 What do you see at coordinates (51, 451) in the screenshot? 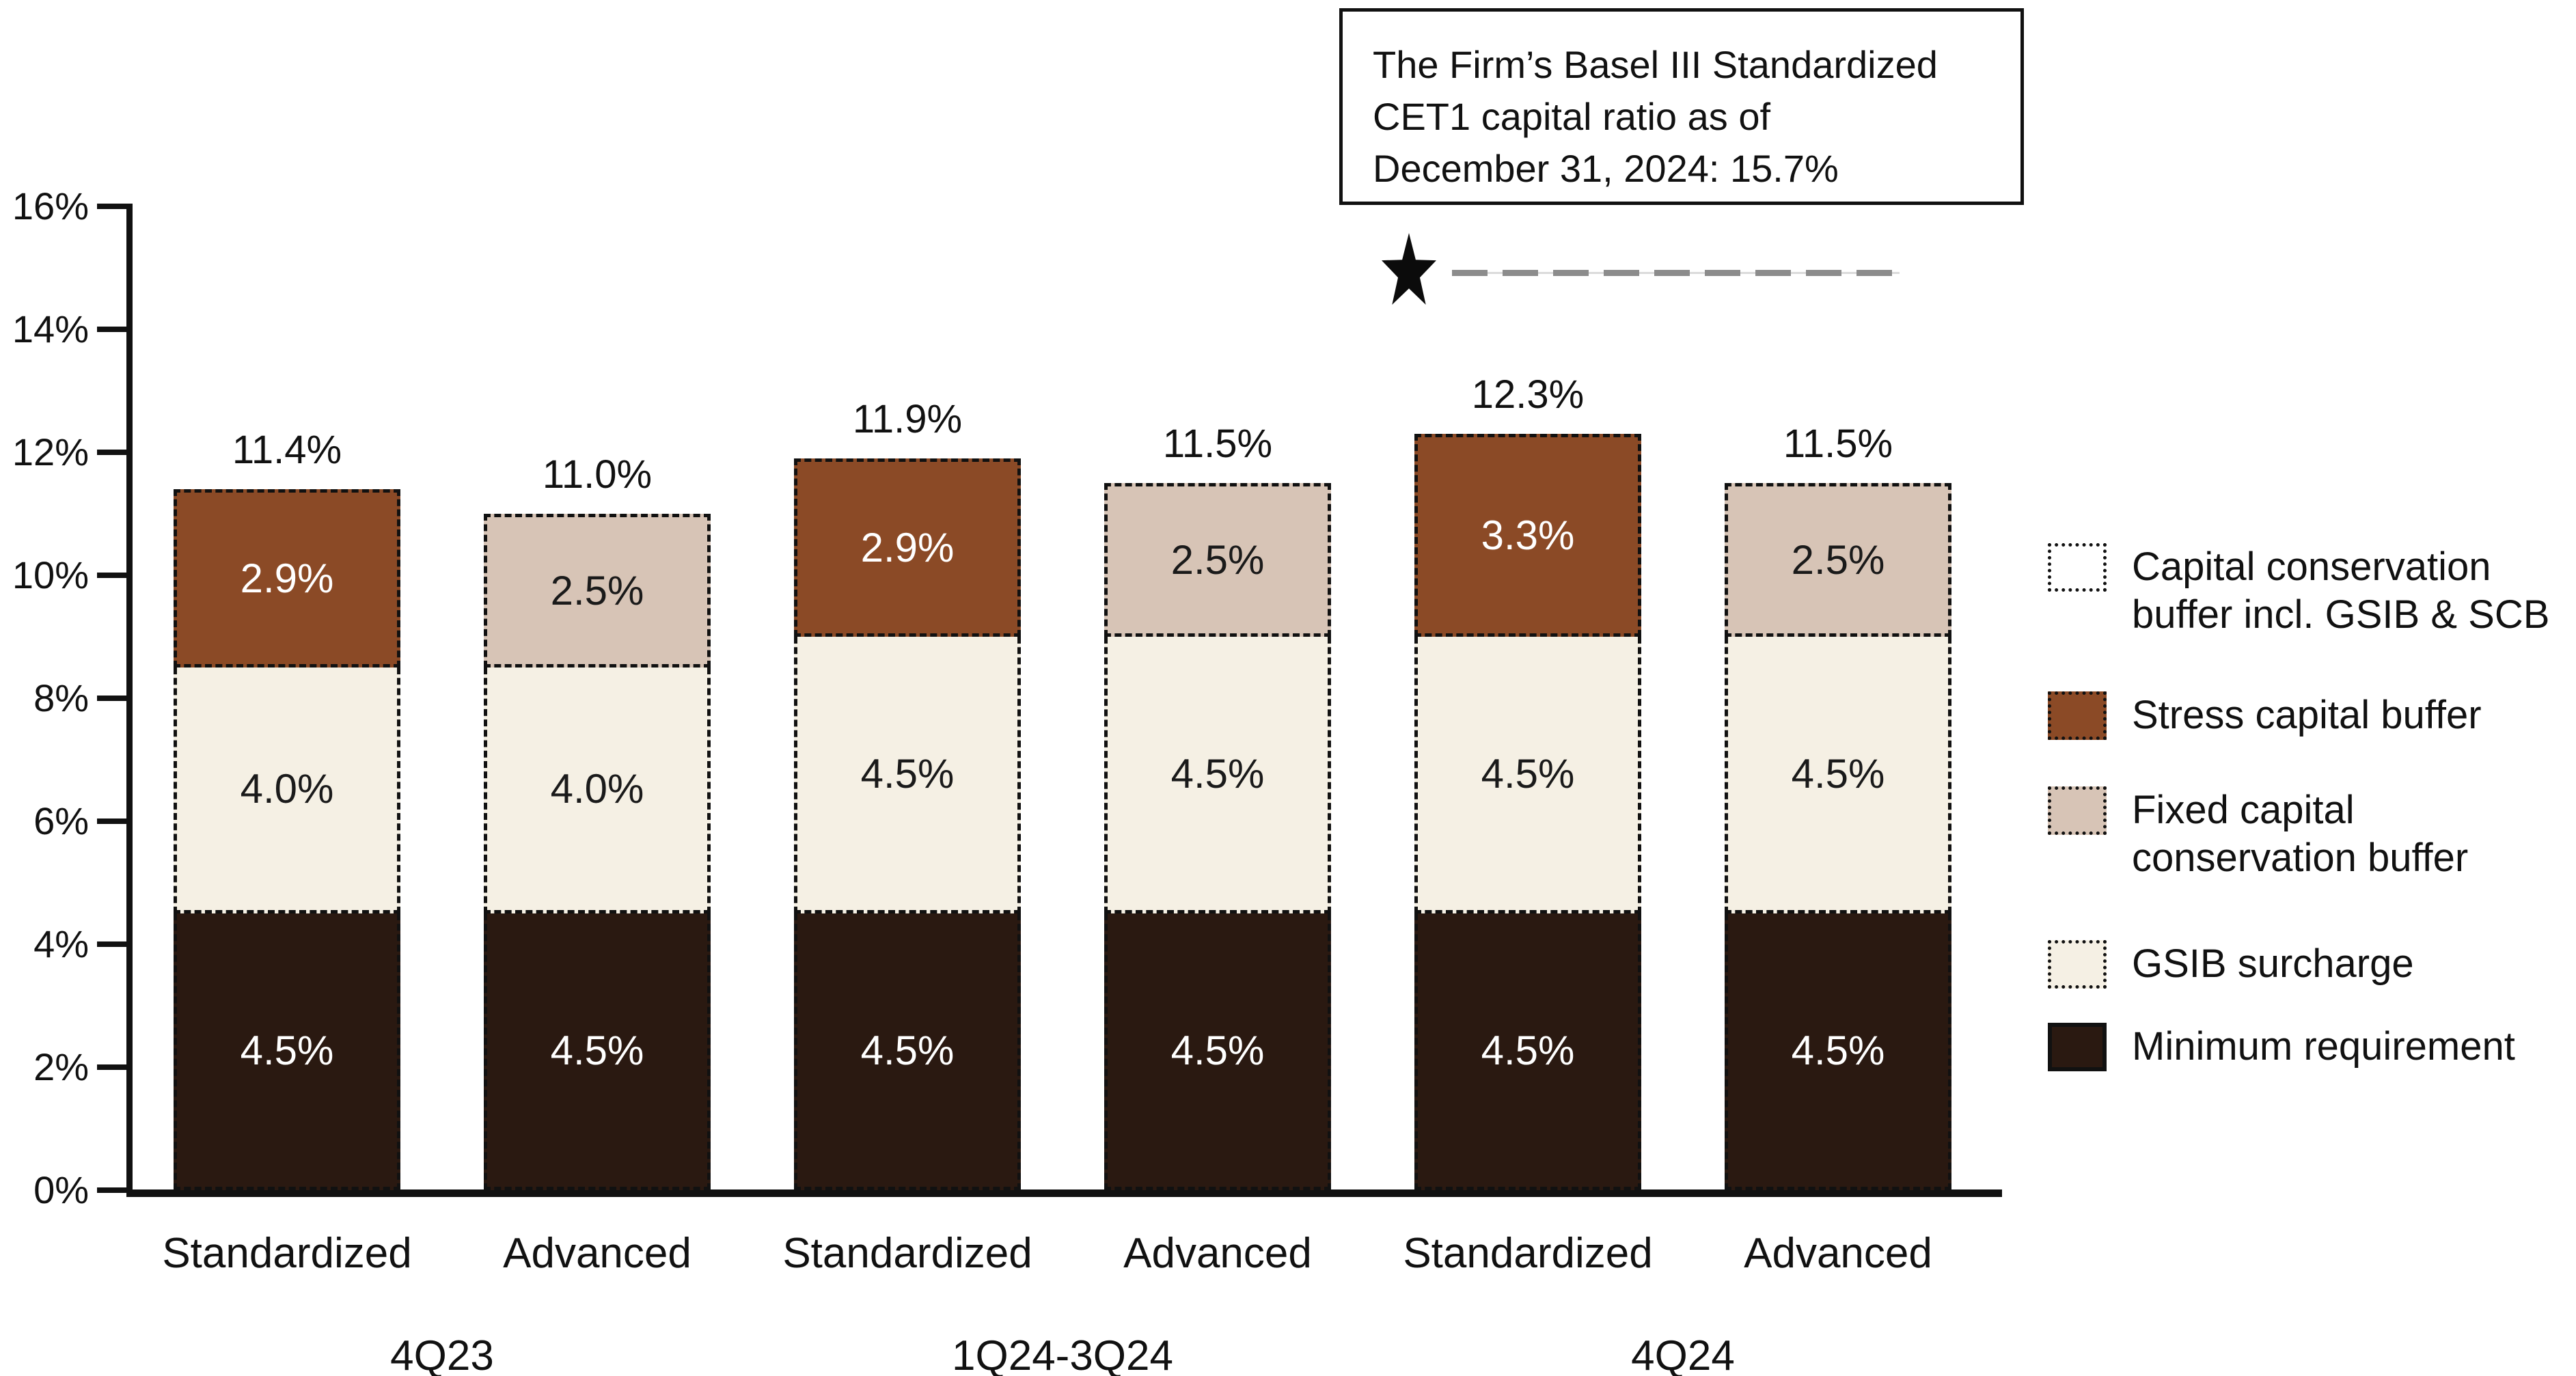
I see `y-tick-label: 12%` at bounding box center [51, 451].